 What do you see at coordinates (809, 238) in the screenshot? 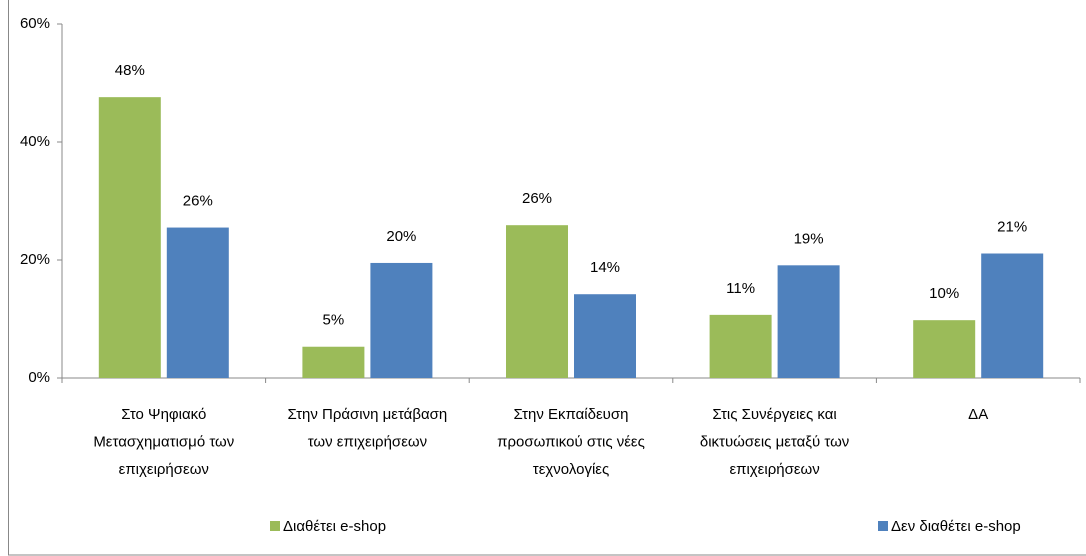
I see `value-label: 19%` at bounding box center [809, 238].